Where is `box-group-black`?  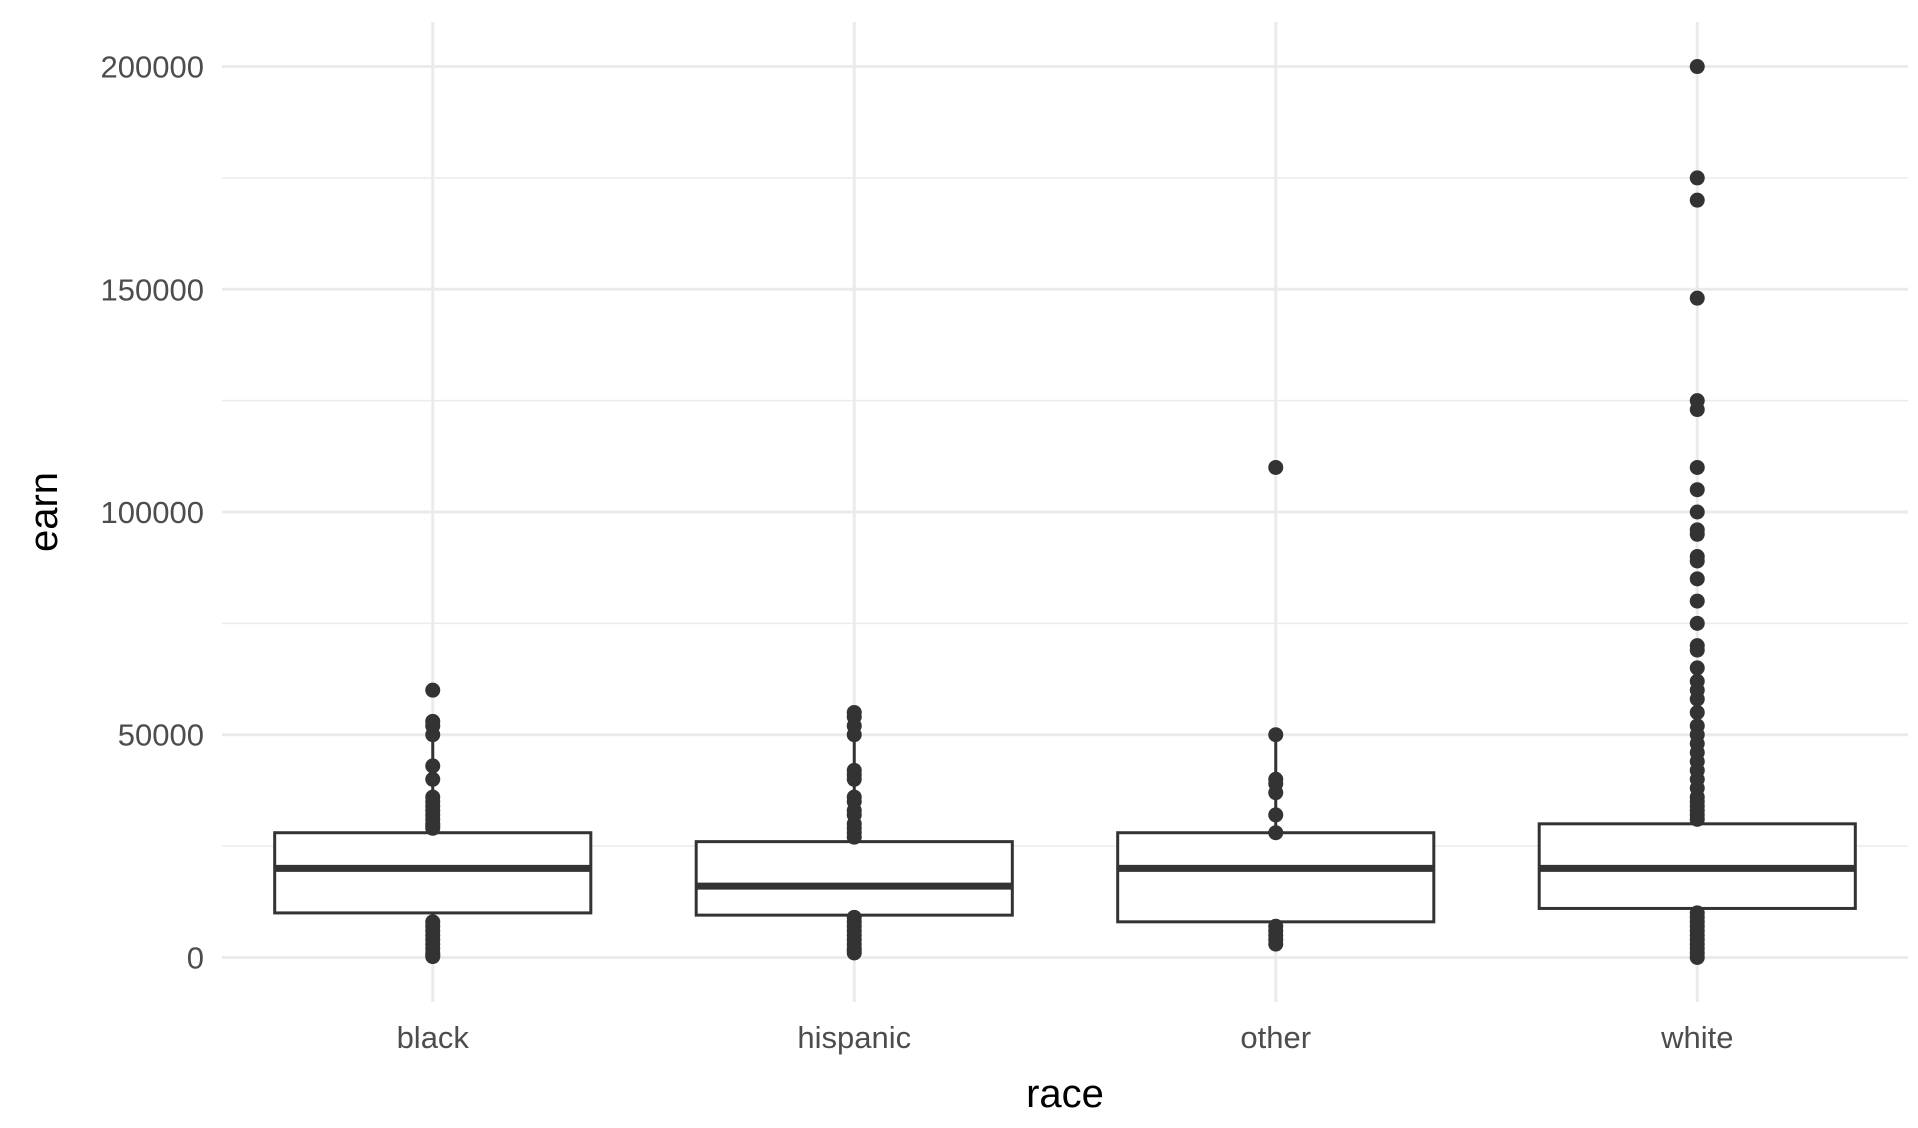 box-group-black is located at coordinates (433, 823).